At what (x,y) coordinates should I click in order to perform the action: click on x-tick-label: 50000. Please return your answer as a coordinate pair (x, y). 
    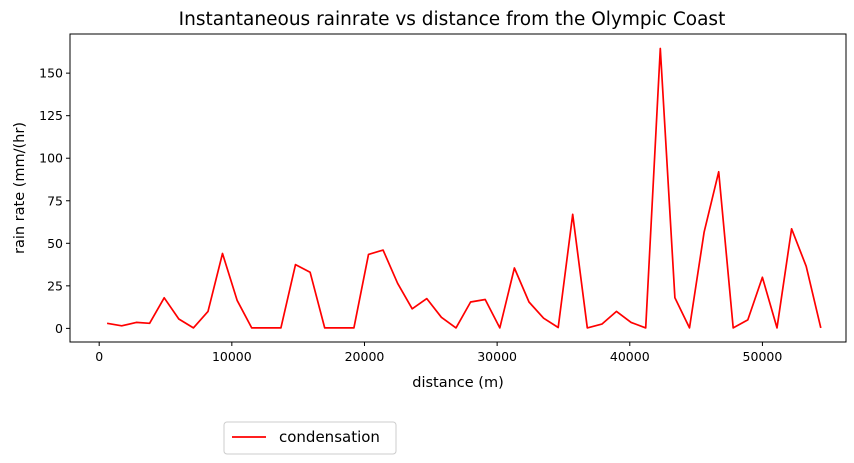
    Looking at the image, I should click on (763, 356).